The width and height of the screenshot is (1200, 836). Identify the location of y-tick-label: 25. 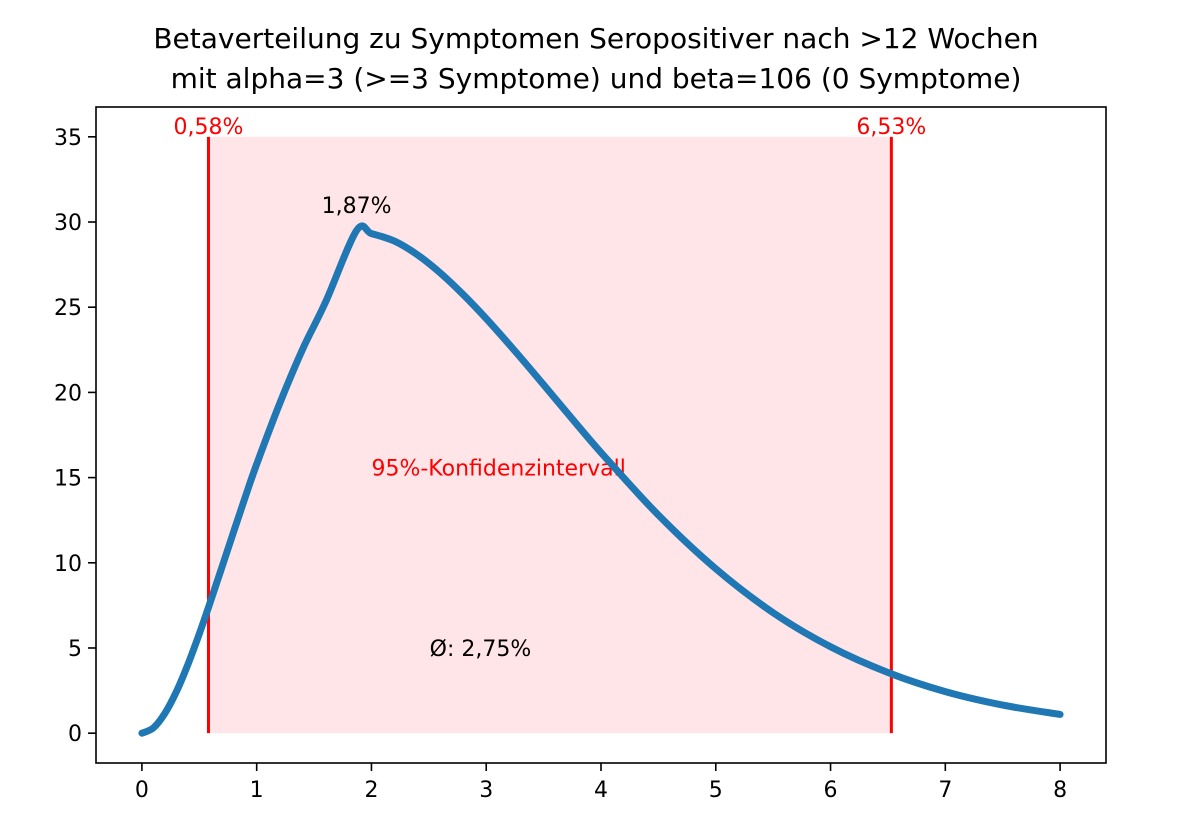
(68, 308).